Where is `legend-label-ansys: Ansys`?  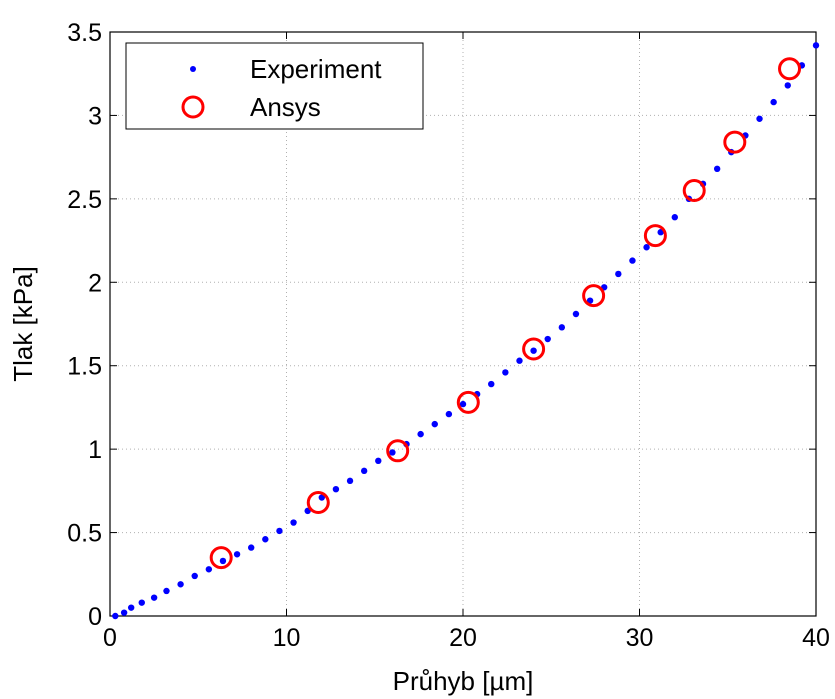
legend-label-ansys: Ansys is located at coordinates (285, 107).